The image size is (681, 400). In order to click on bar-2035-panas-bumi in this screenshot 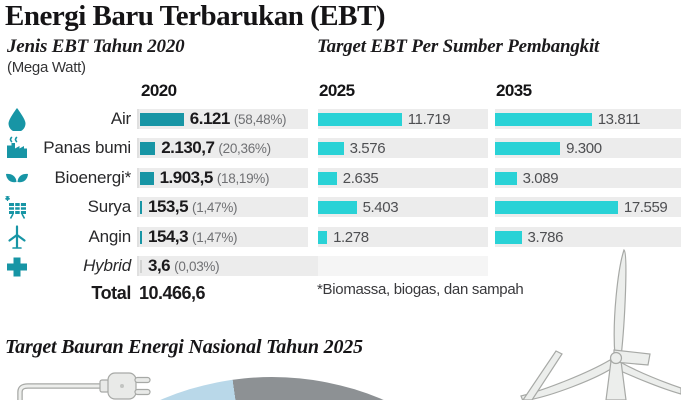, I will do `click(528, 148)`.